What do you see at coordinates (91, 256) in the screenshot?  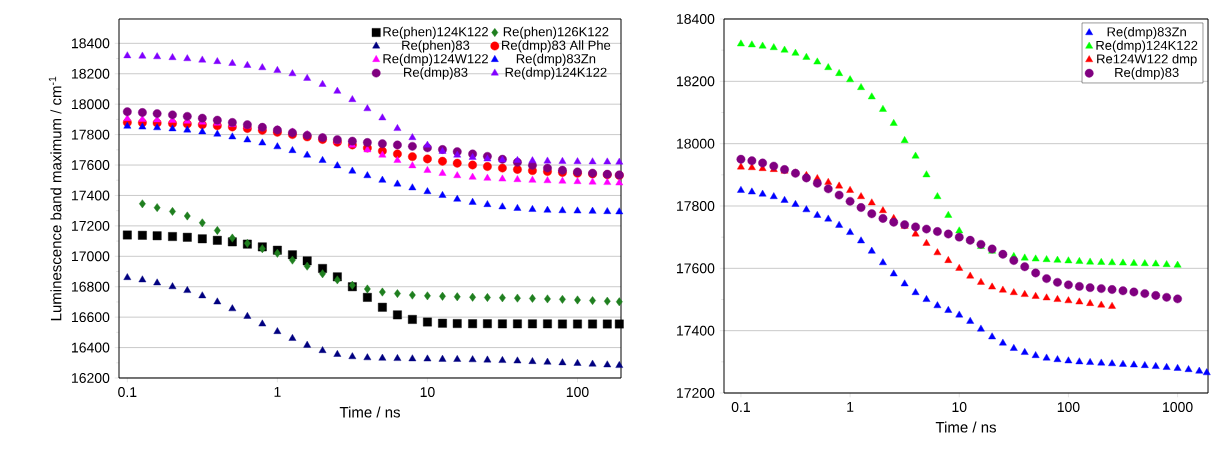 I see `y-tick-label: 17000` at bounding box center [91, 256].